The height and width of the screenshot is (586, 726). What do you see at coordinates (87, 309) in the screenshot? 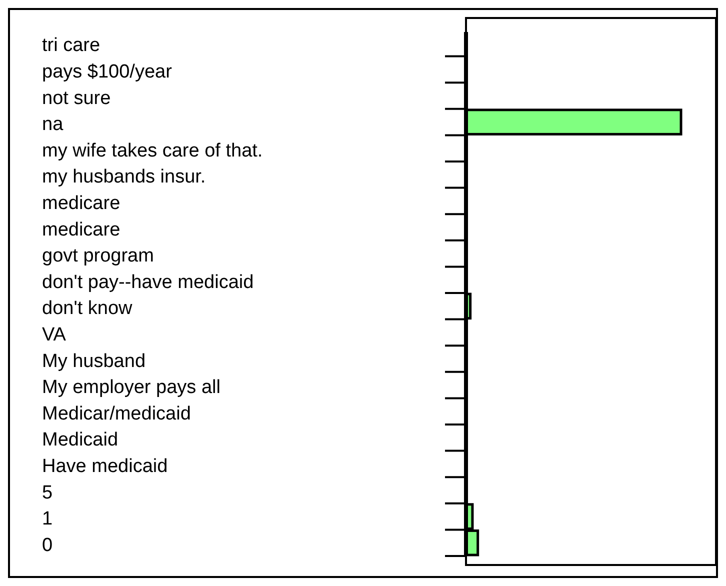
I see `y-tick-label: don't know` at bounding box center [87, 309].